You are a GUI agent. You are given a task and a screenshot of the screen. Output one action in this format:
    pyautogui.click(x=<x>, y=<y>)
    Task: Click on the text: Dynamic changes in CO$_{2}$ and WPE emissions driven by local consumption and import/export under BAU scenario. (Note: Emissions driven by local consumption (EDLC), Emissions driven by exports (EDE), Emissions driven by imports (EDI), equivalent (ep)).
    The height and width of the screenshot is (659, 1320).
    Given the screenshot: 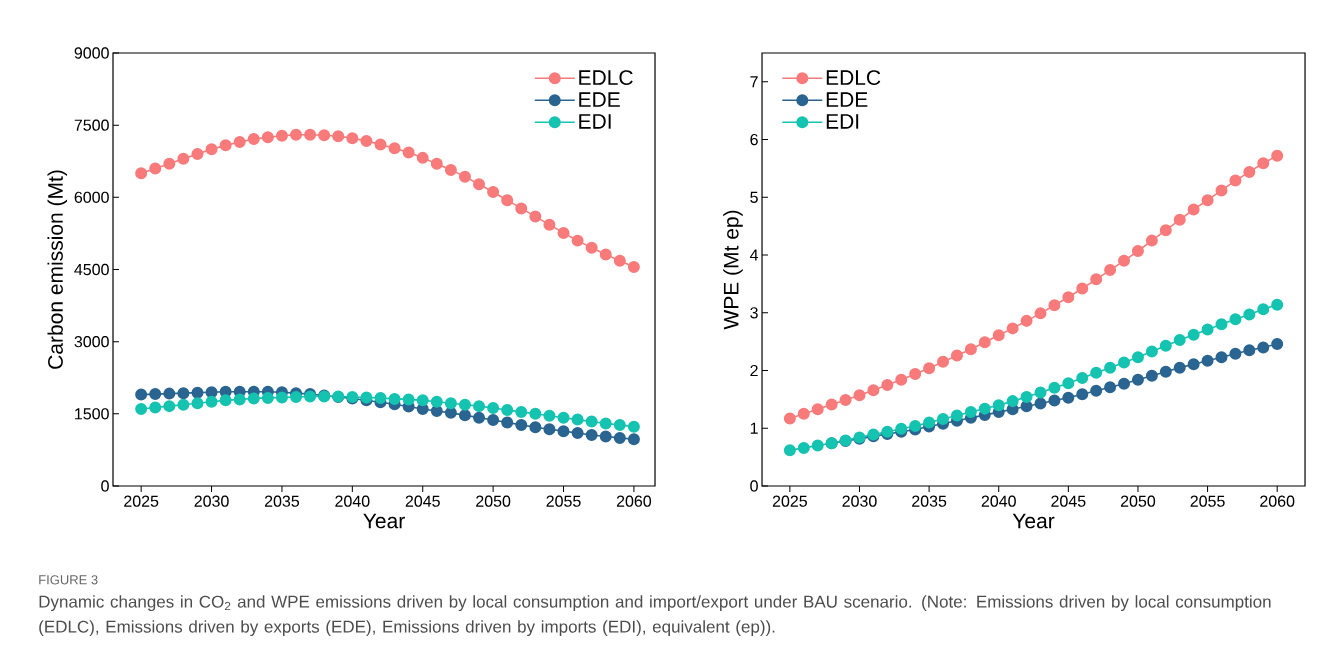 What is the action you would take?
    pyautogui.click(x=655, y=616)
    